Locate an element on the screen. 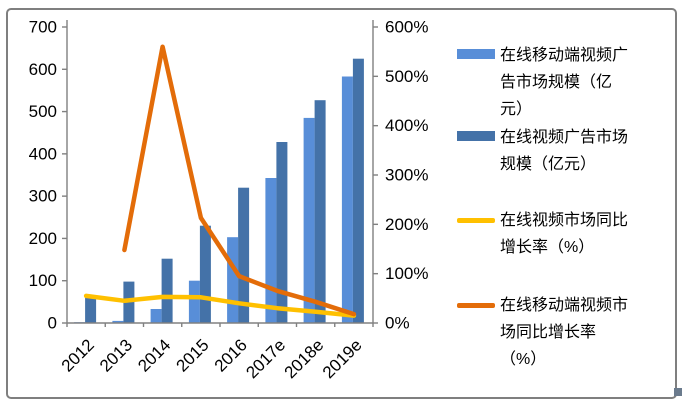  legend-item-online-video-ad-market: 在线视频广告市场规模（亿元） is located at coordinates (561, 151).